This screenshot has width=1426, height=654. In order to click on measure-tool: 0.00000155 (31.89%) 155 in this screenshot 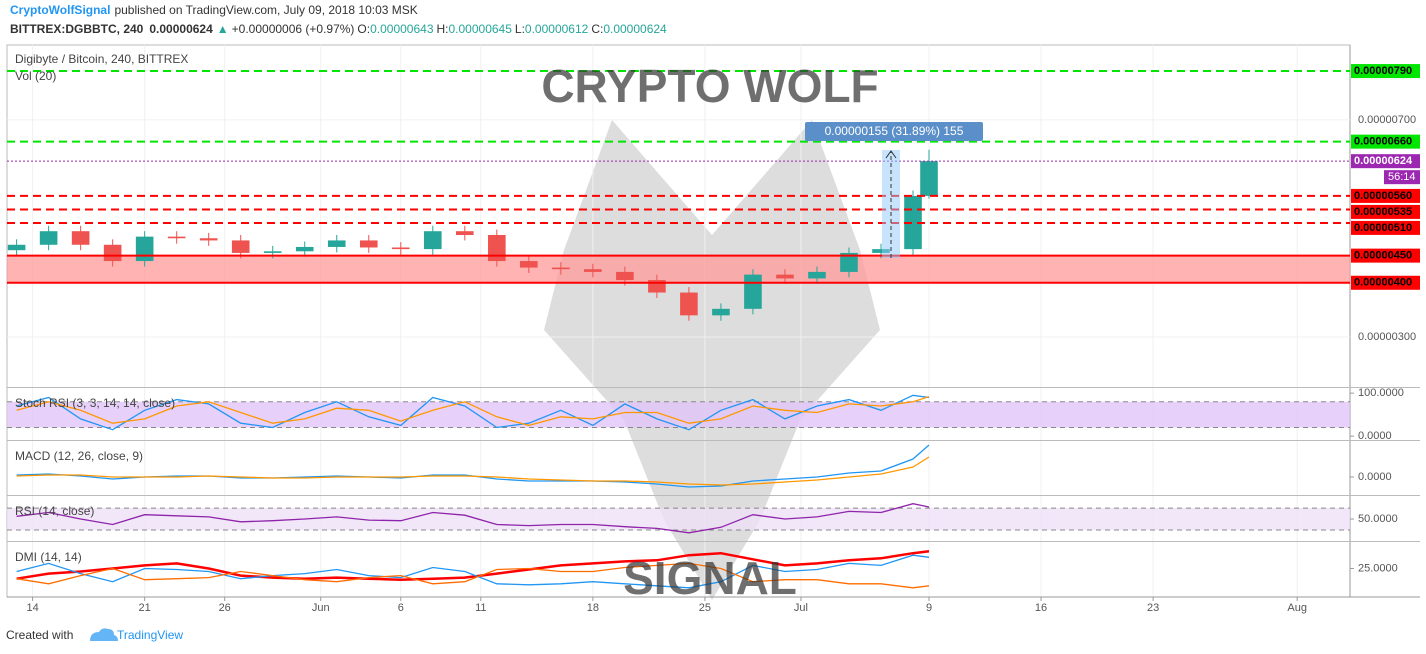, I will do `click(894, 190)`.